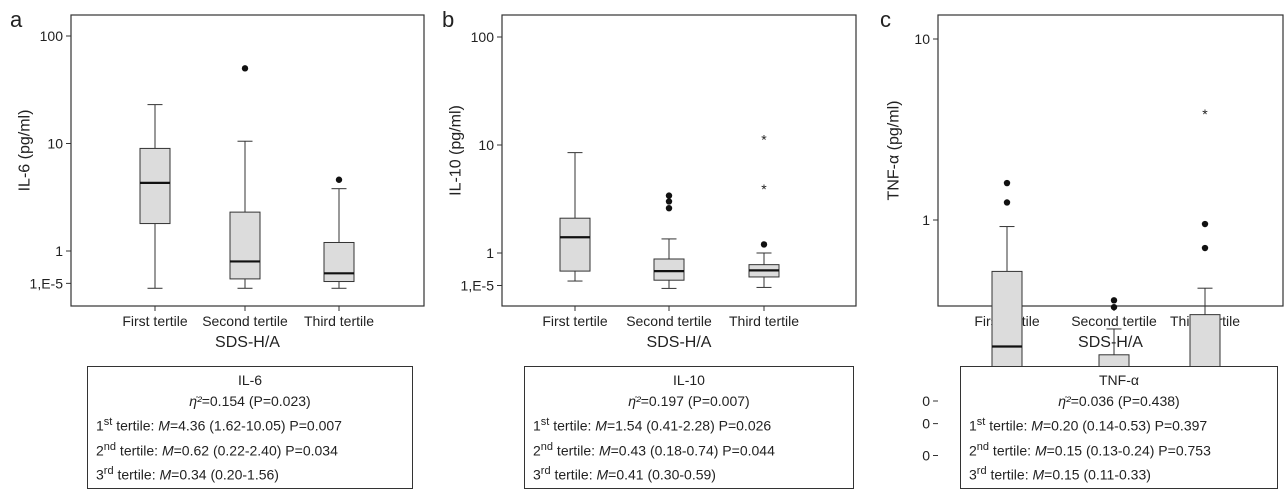 The width and height of the screenshot is (1287, 489). Describe the element at coordinates (1090, 449) in the screenshot. I see `stats-row-second: 2nd tertile: M=0.15 (0.13-0.24) P=0.753` at that location.